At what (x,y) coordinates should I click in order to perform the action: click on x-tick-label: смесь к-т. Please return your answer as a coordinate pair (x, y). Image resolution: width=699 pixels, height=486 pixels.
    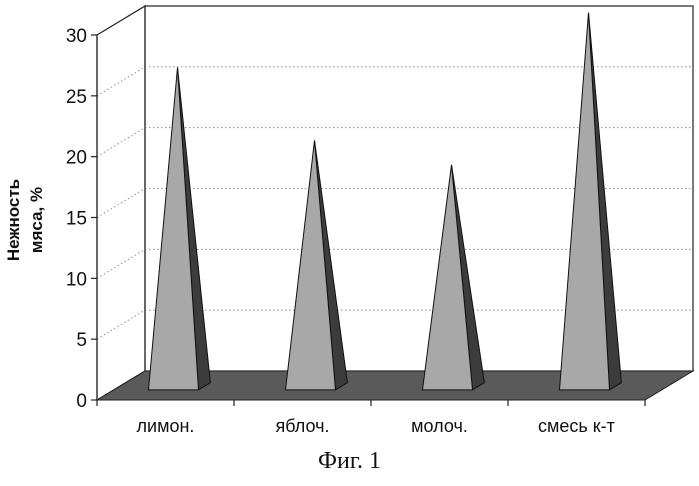
    Looking at the image, I should click on (576, 426).